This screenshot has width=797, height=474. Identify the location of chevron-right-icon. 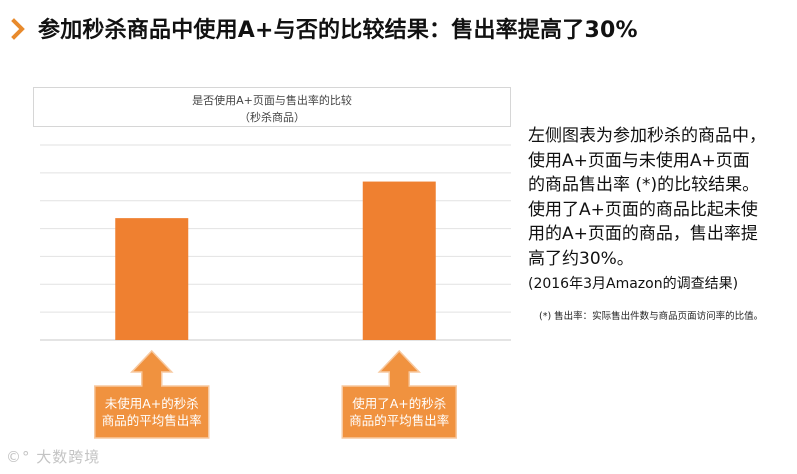
(18, 29).